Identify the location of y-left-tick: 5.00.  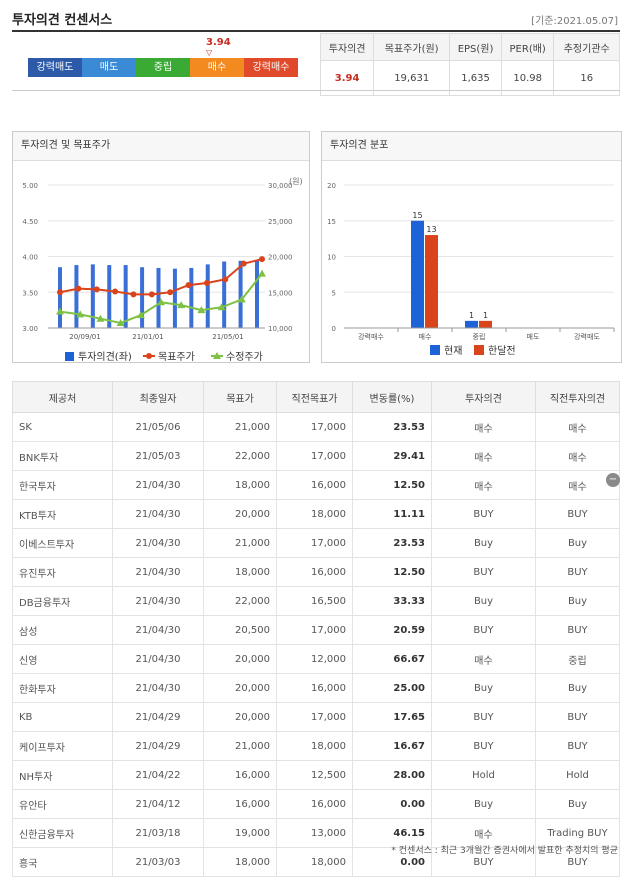
(30, 186).